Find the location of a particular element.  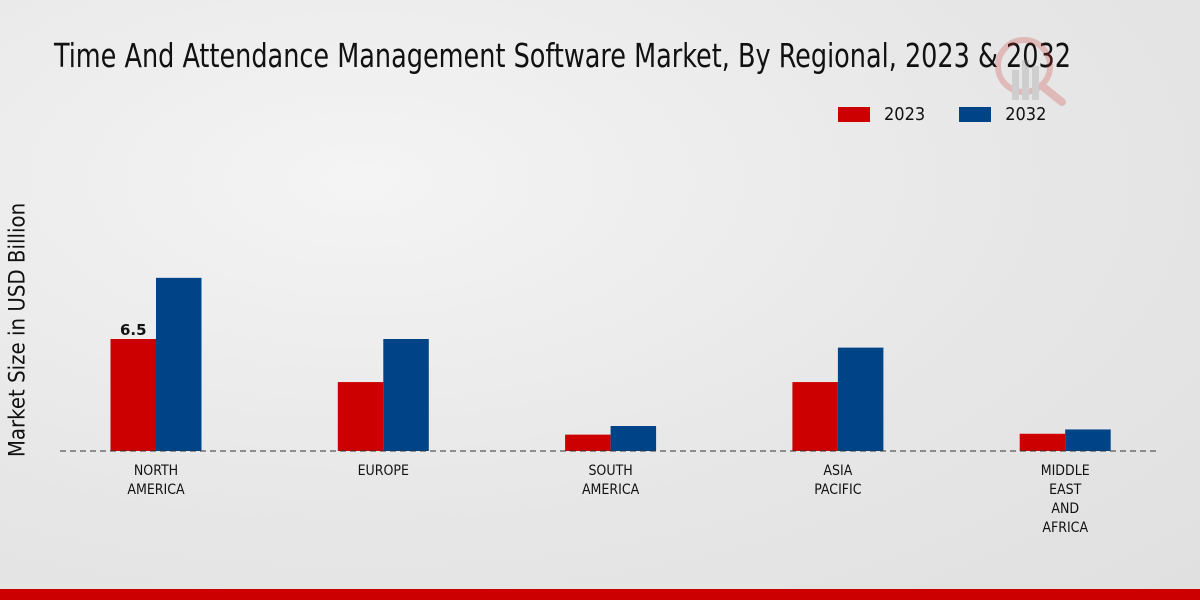

x-tick-label: SOUTH is located at coordinates (610, 471).